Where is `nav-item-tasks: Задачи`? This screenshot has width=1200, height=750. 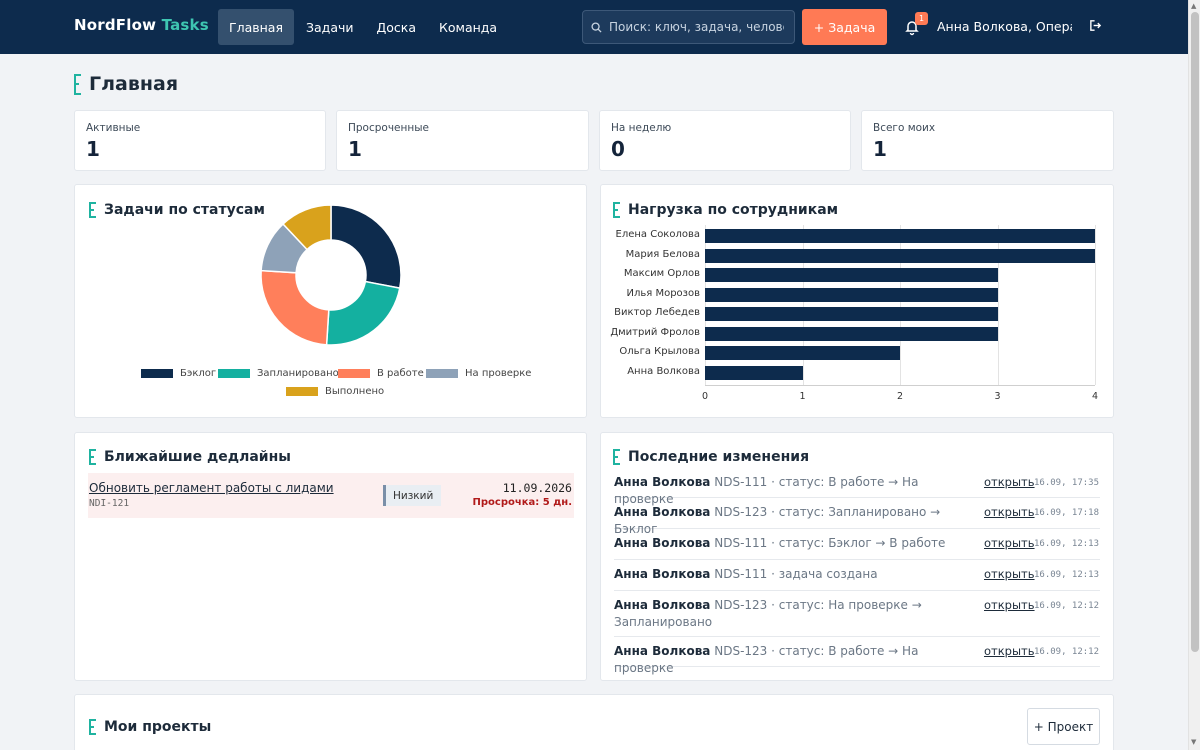 nav-item-tasks: Задачи is located at coordinates (330, 27).